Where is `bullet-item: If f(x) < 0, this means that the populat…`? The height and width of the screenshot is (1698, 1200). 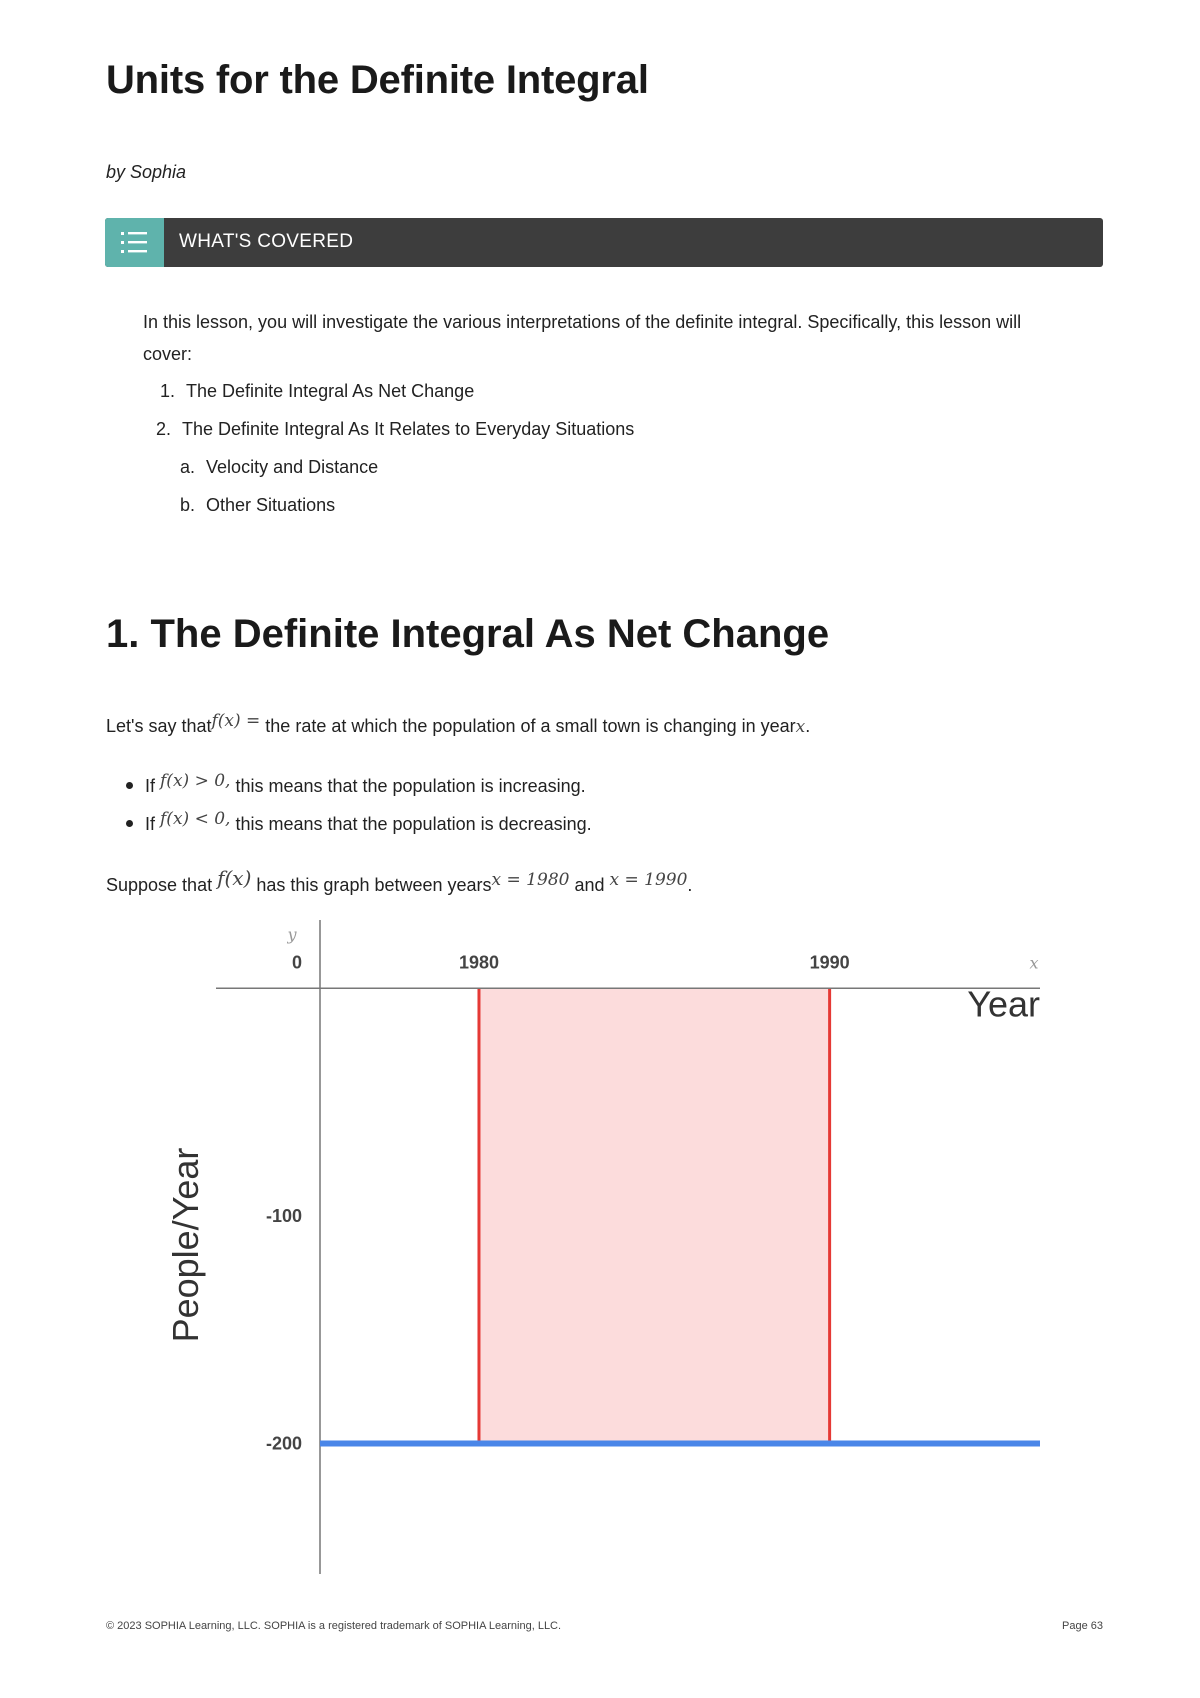 bullet-item: If f(x) < 0, this means that the populat… is located at coordinates (359, 822).